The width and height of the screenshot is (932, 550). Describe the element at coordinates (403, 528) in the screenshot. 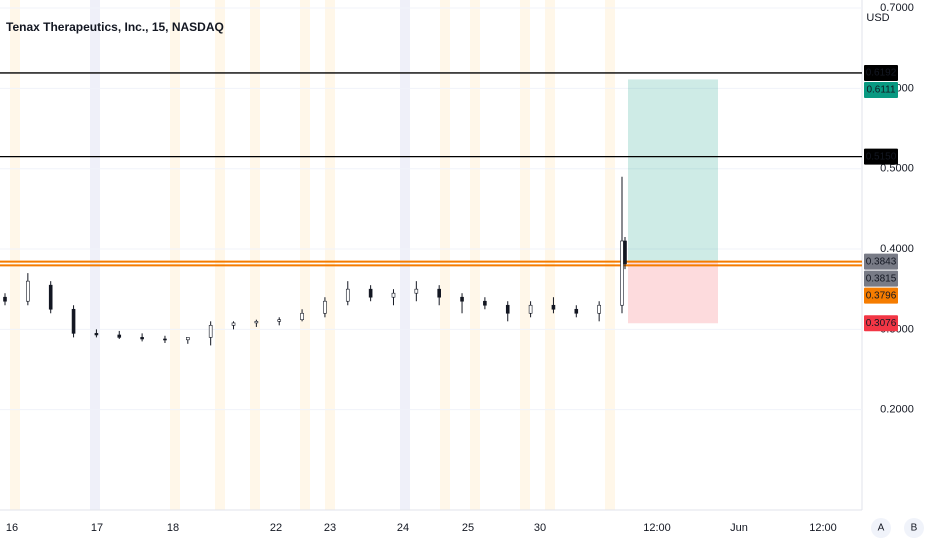

I see `x-tick-label: 24` at that location.